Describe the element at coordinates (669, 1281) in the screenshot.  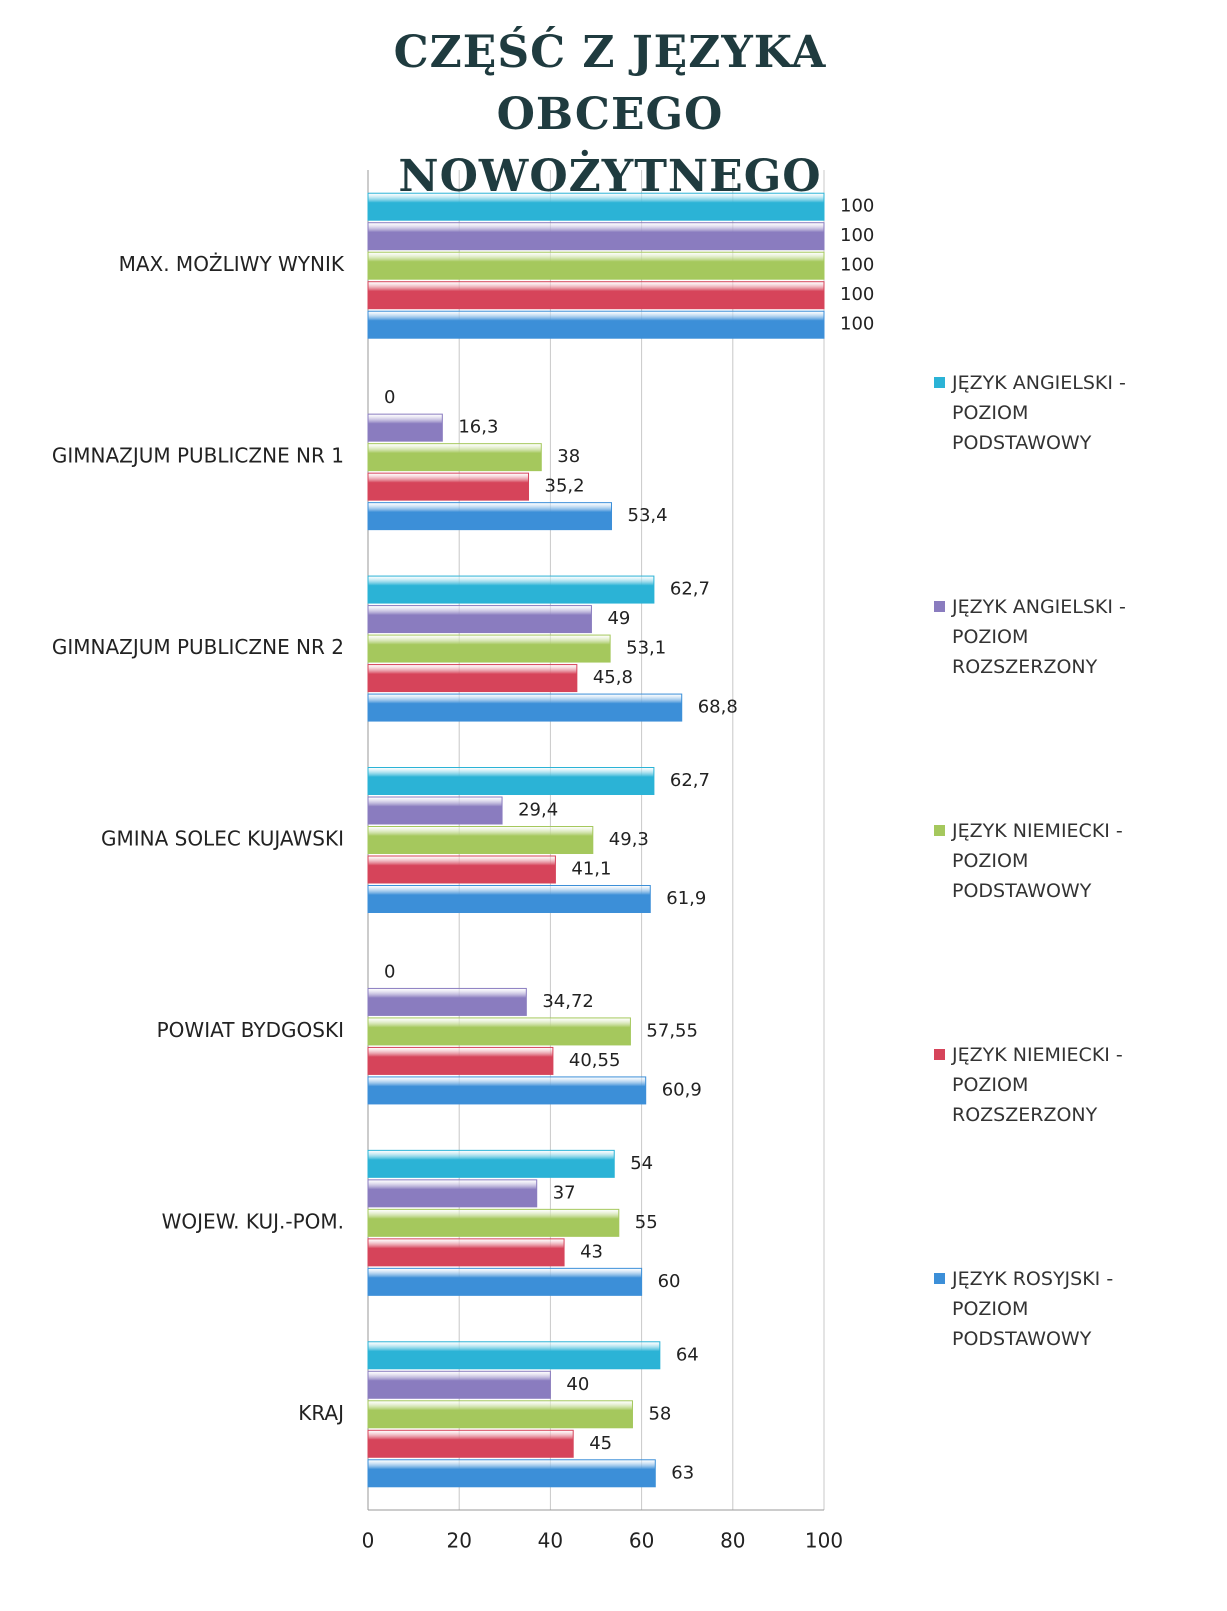
I see `value-label: 60` at that location.